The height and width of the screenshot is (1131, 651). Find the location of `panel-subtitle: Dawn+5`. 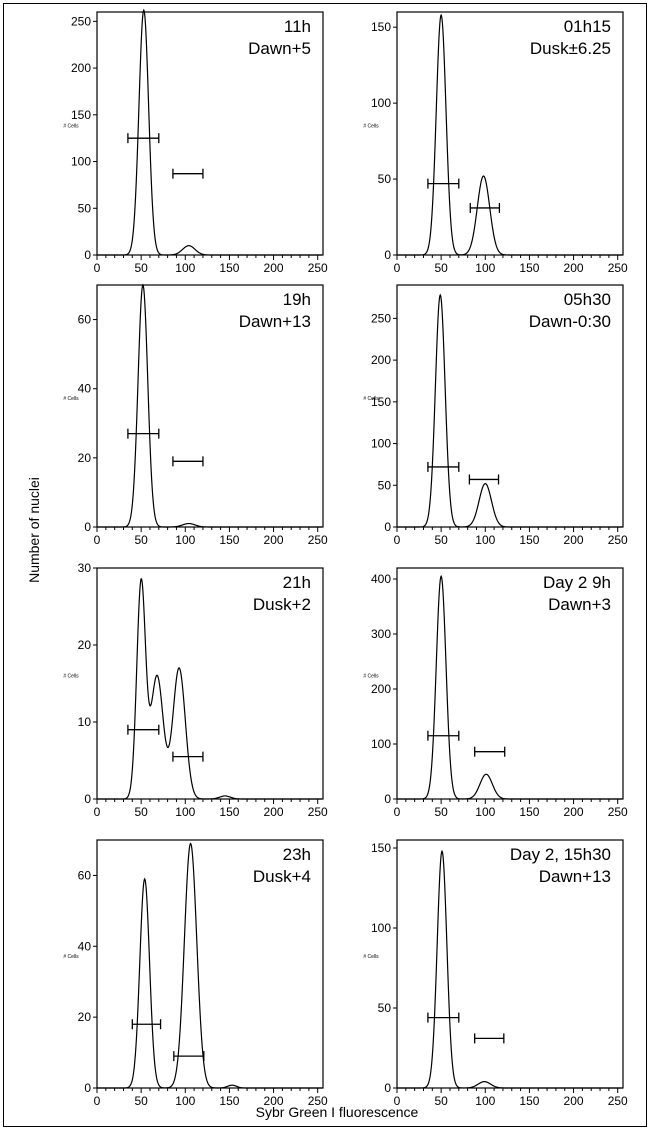

panel-subtitle: Dawn+5 is located at coordinates (279, 48).